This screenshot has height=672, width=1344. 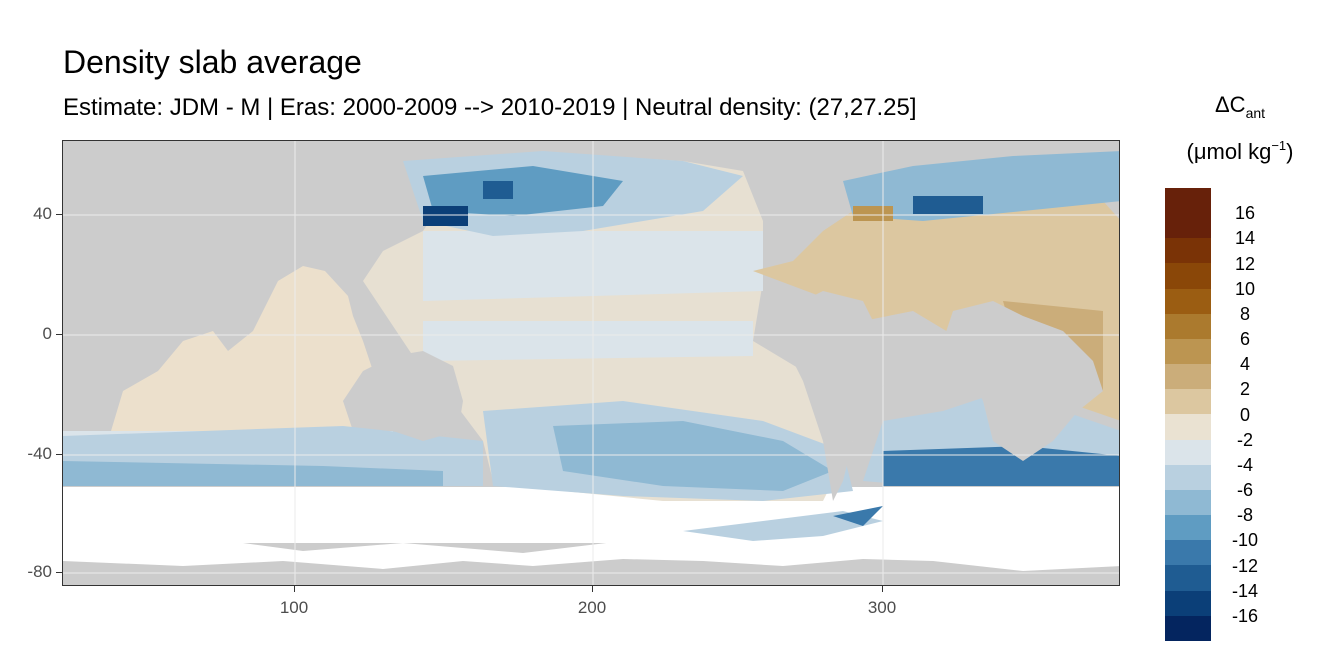 I want to click on north-pacific-patch, so click(x=498, y=190).